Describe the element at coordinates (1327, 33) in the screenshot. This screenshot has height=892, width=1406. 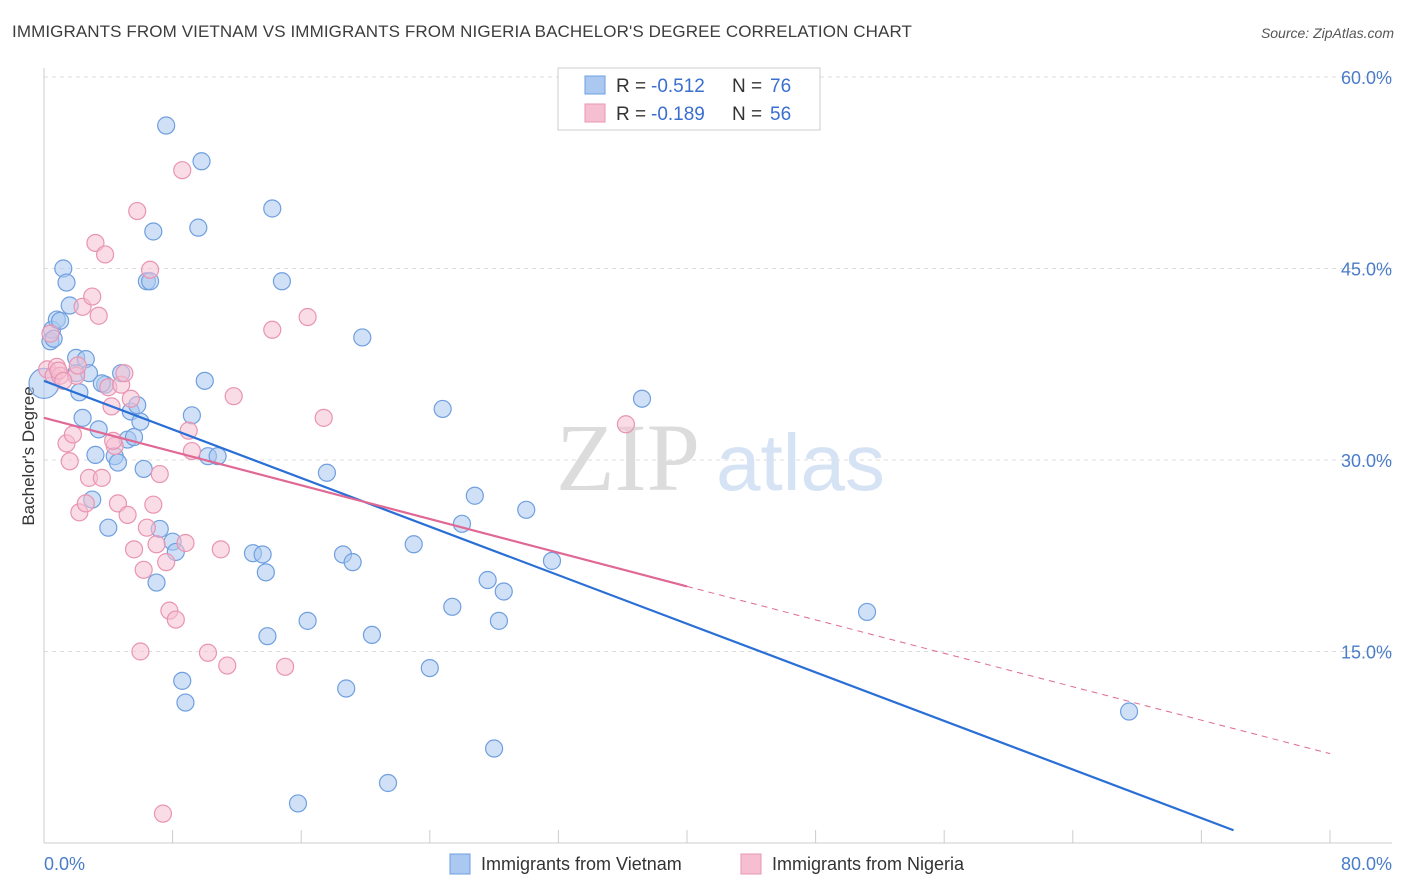
I see `source-credit: Source: ZipAtlas.com` at that location.